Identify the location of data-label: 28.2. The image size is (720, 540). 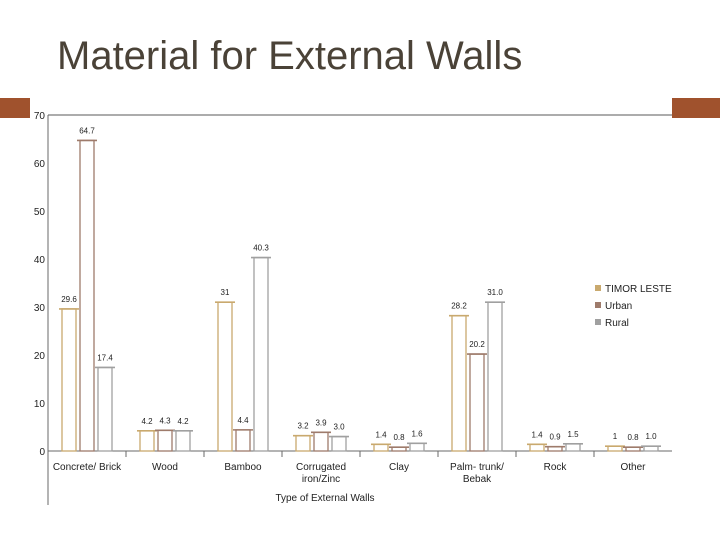
(459, 306).